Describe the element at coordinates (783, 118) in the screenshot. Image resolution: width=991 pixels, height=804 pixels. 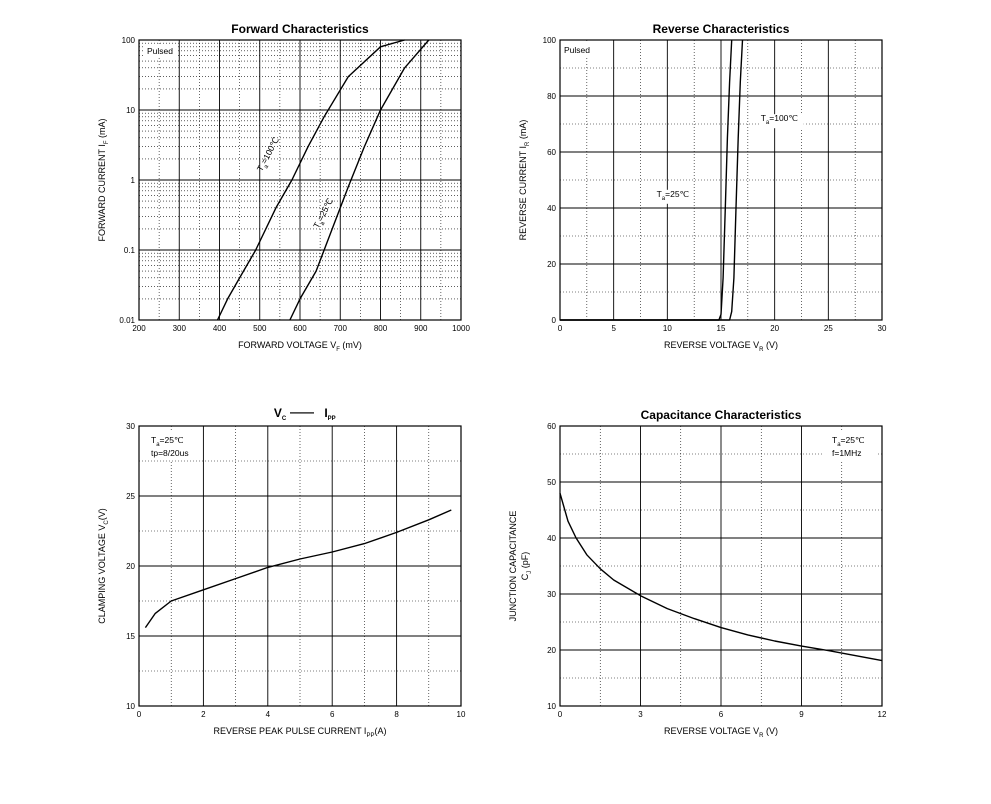
I see `series-label-100c-part: =100℃` at that location.